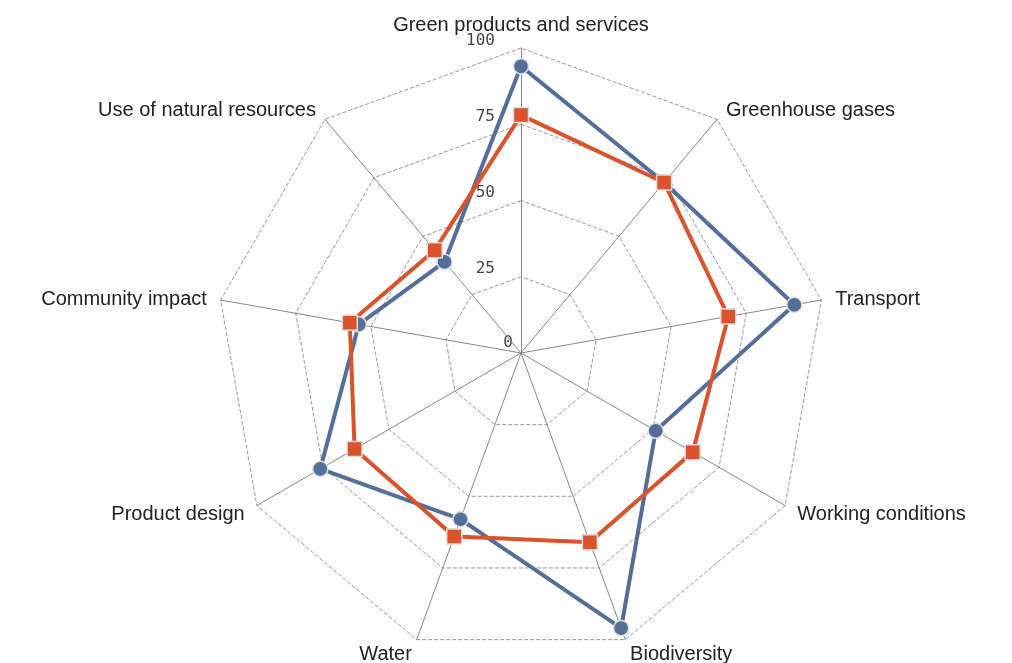 The image size is (1012, 663). Describe the element at coordinates (485, 191) in the screenshot. I see `y-tick-label: 50` at that location.